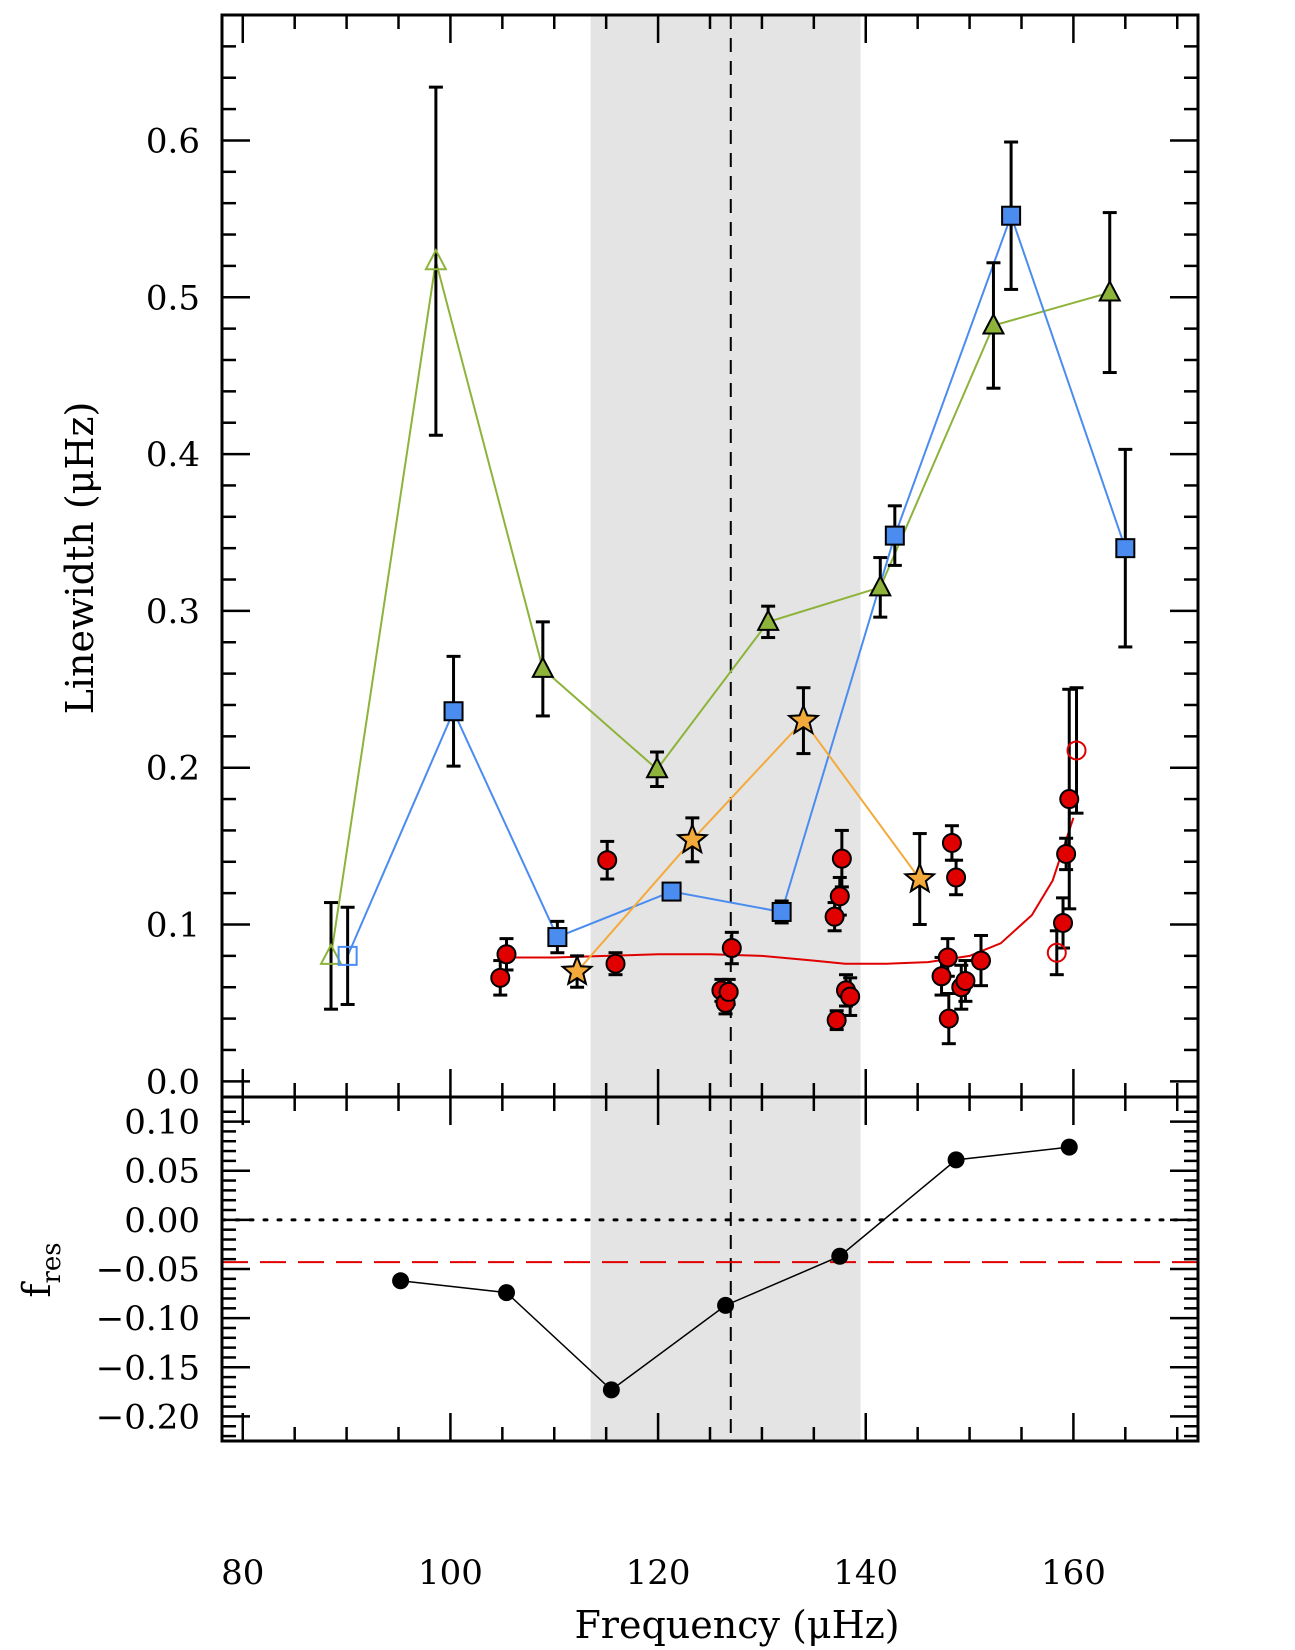 This screenshot has height=1650, width=1295. Describe the element at coordinates (80, 558) in the screenshot. I see `y-axis-title-top: Linewidth (μHz)` at that location.